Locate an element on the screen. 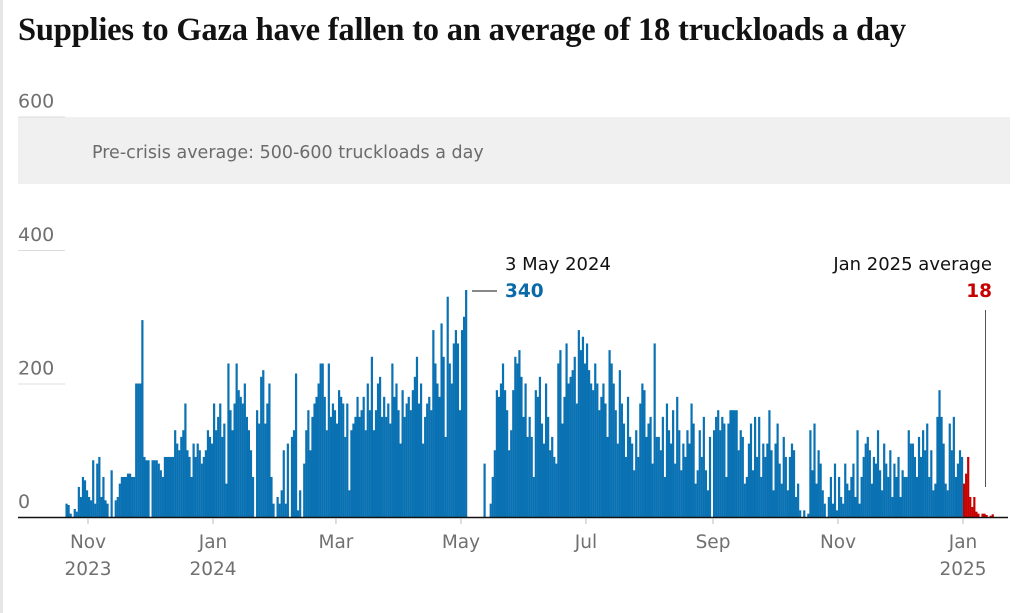 The image size is (1024, 613). y-tick-label: 400 is located at coordinates (36, 235).